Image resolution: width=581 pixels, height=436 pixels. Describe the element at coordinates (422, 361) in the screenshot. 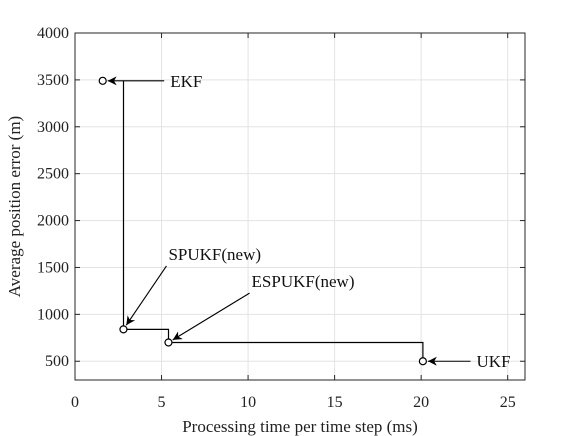

I see `data-point-ukf` at that location.